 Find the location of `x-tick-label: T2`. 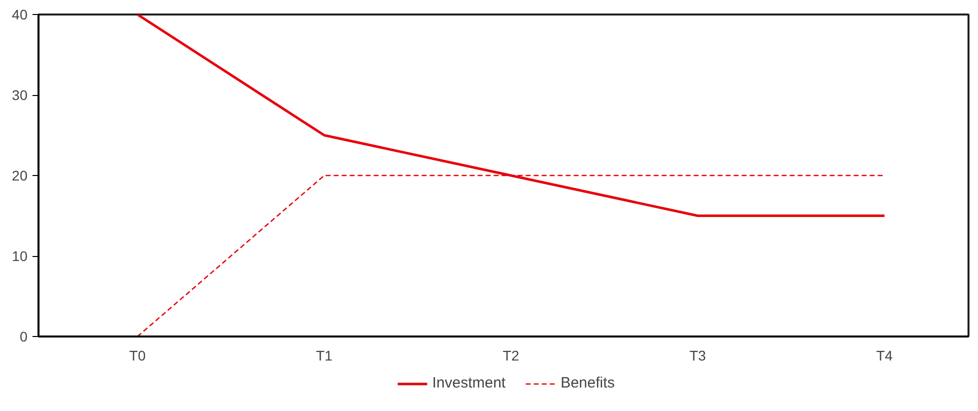

x-tick-label: T2 is located at coordinates (511, 356).